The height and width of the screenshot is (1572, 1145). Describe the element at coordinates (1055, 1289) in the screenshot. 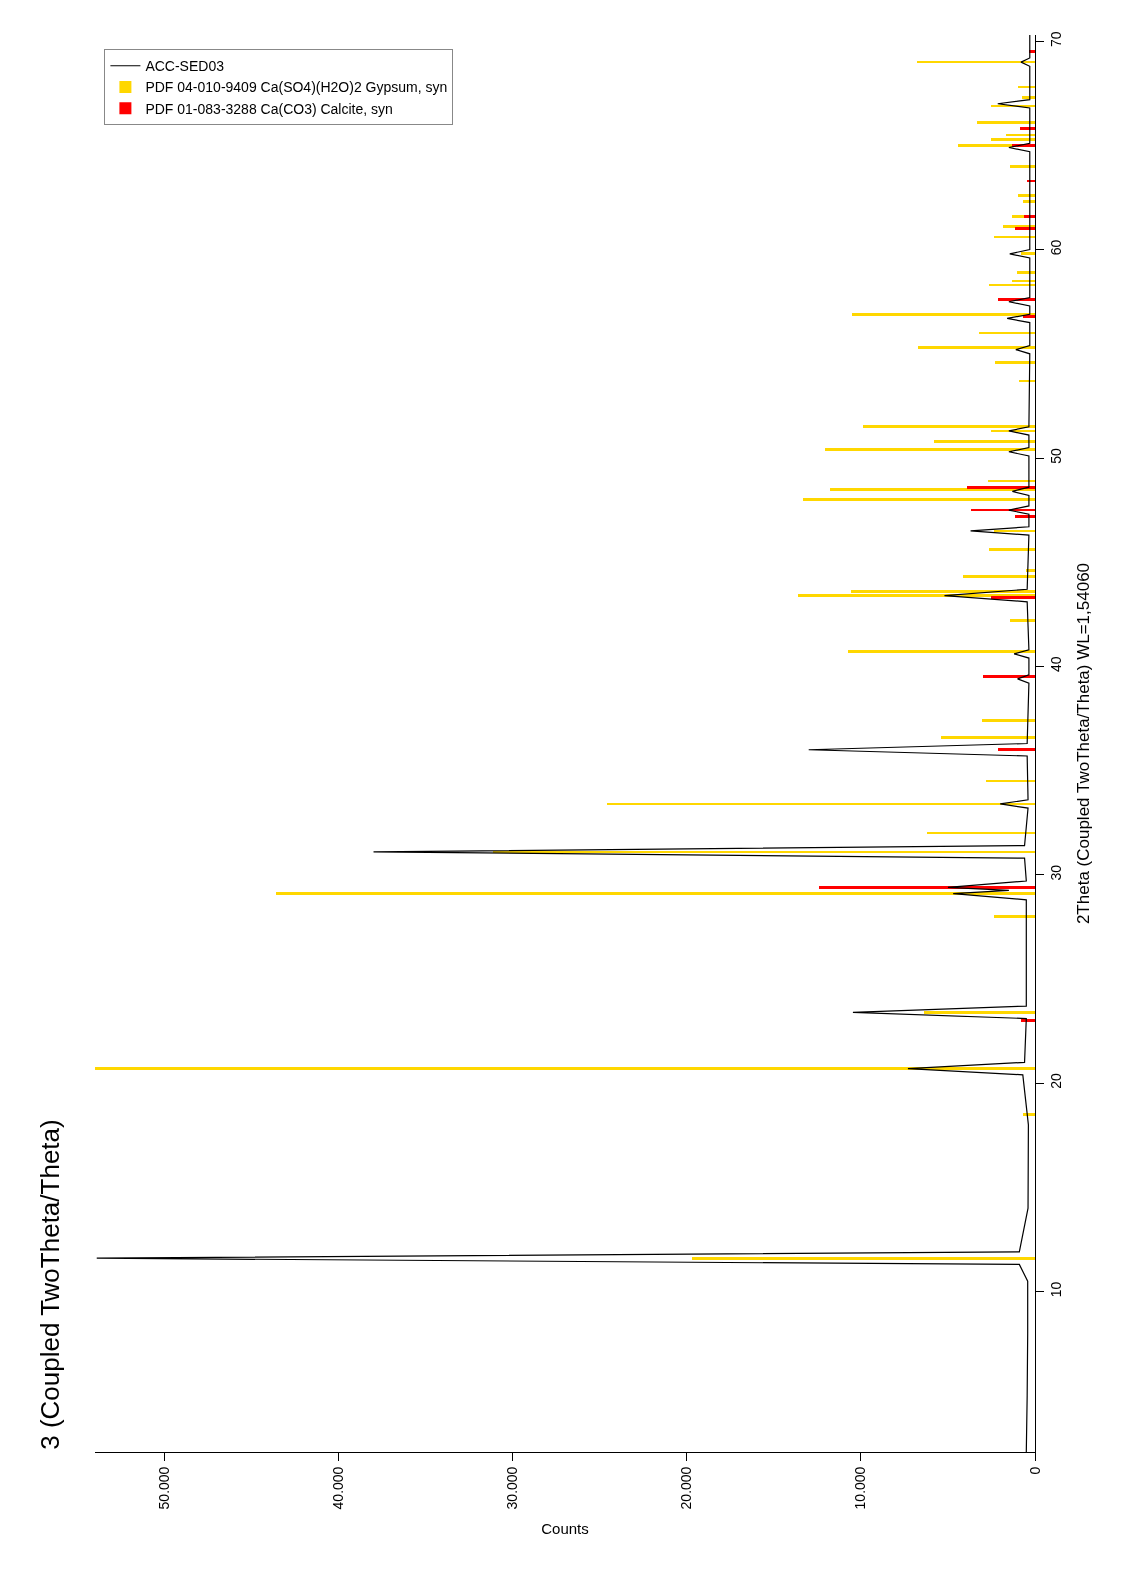

I see `y-tick-label: 10` at that location.